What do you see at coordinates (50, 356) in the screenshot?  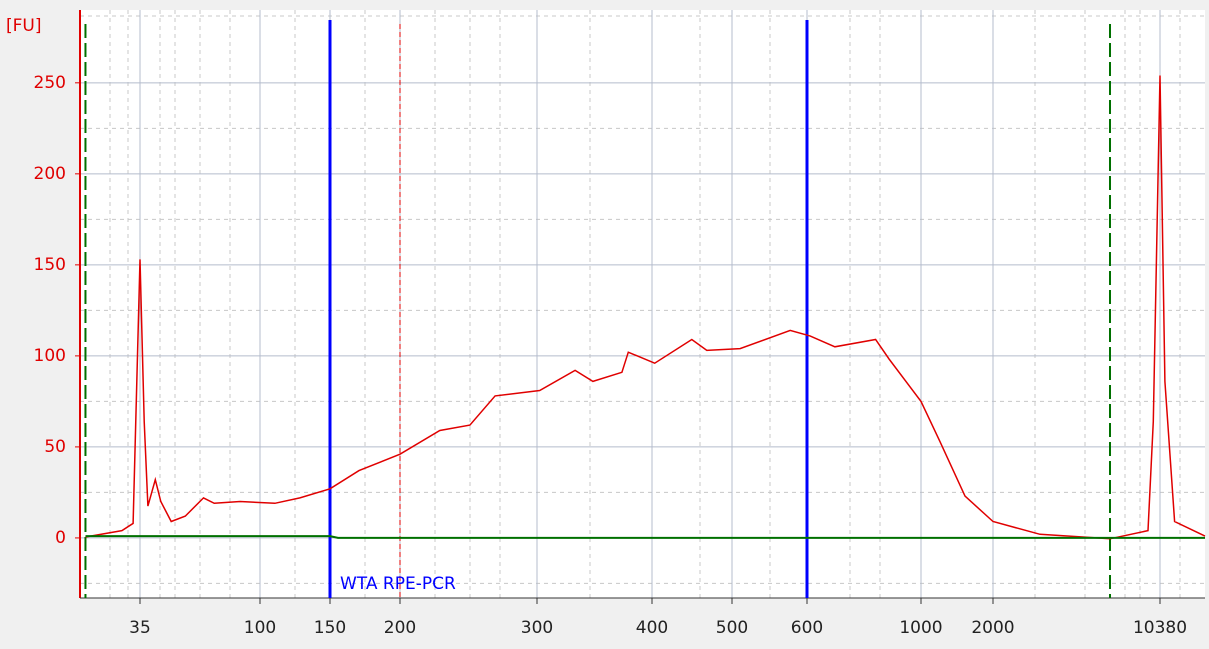 I see `y-tick-label: 100` at bounding box center [50, 356].